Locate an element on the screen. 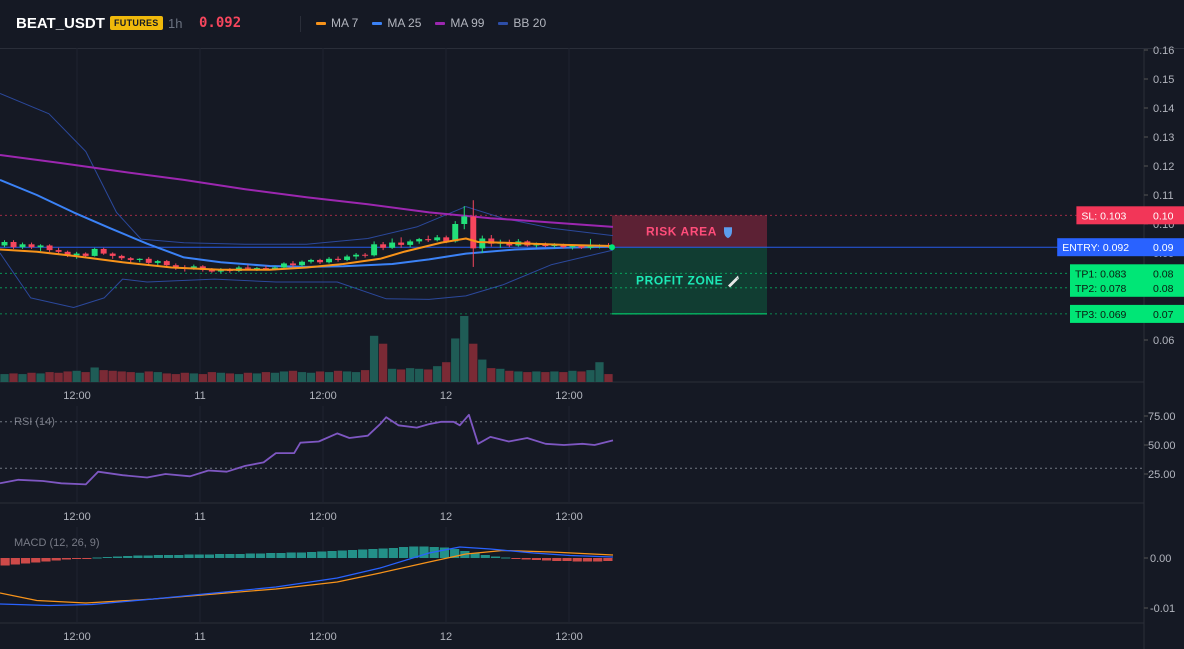 This screenshot has height=649, width=1184. level-tag-tp2: TP2: 0.078 0.08 is located at coordinates (1127, 287).